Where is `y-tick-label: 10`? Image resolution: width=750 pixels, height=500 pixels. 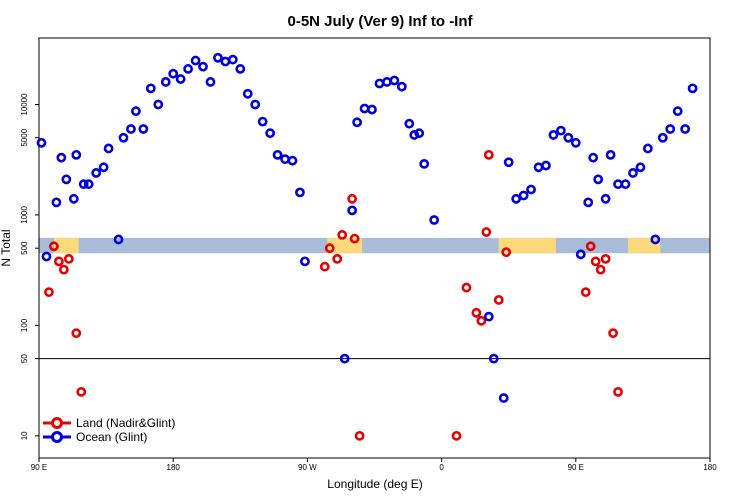
y-tick-label: 10 is located at coordinates (24, 435).